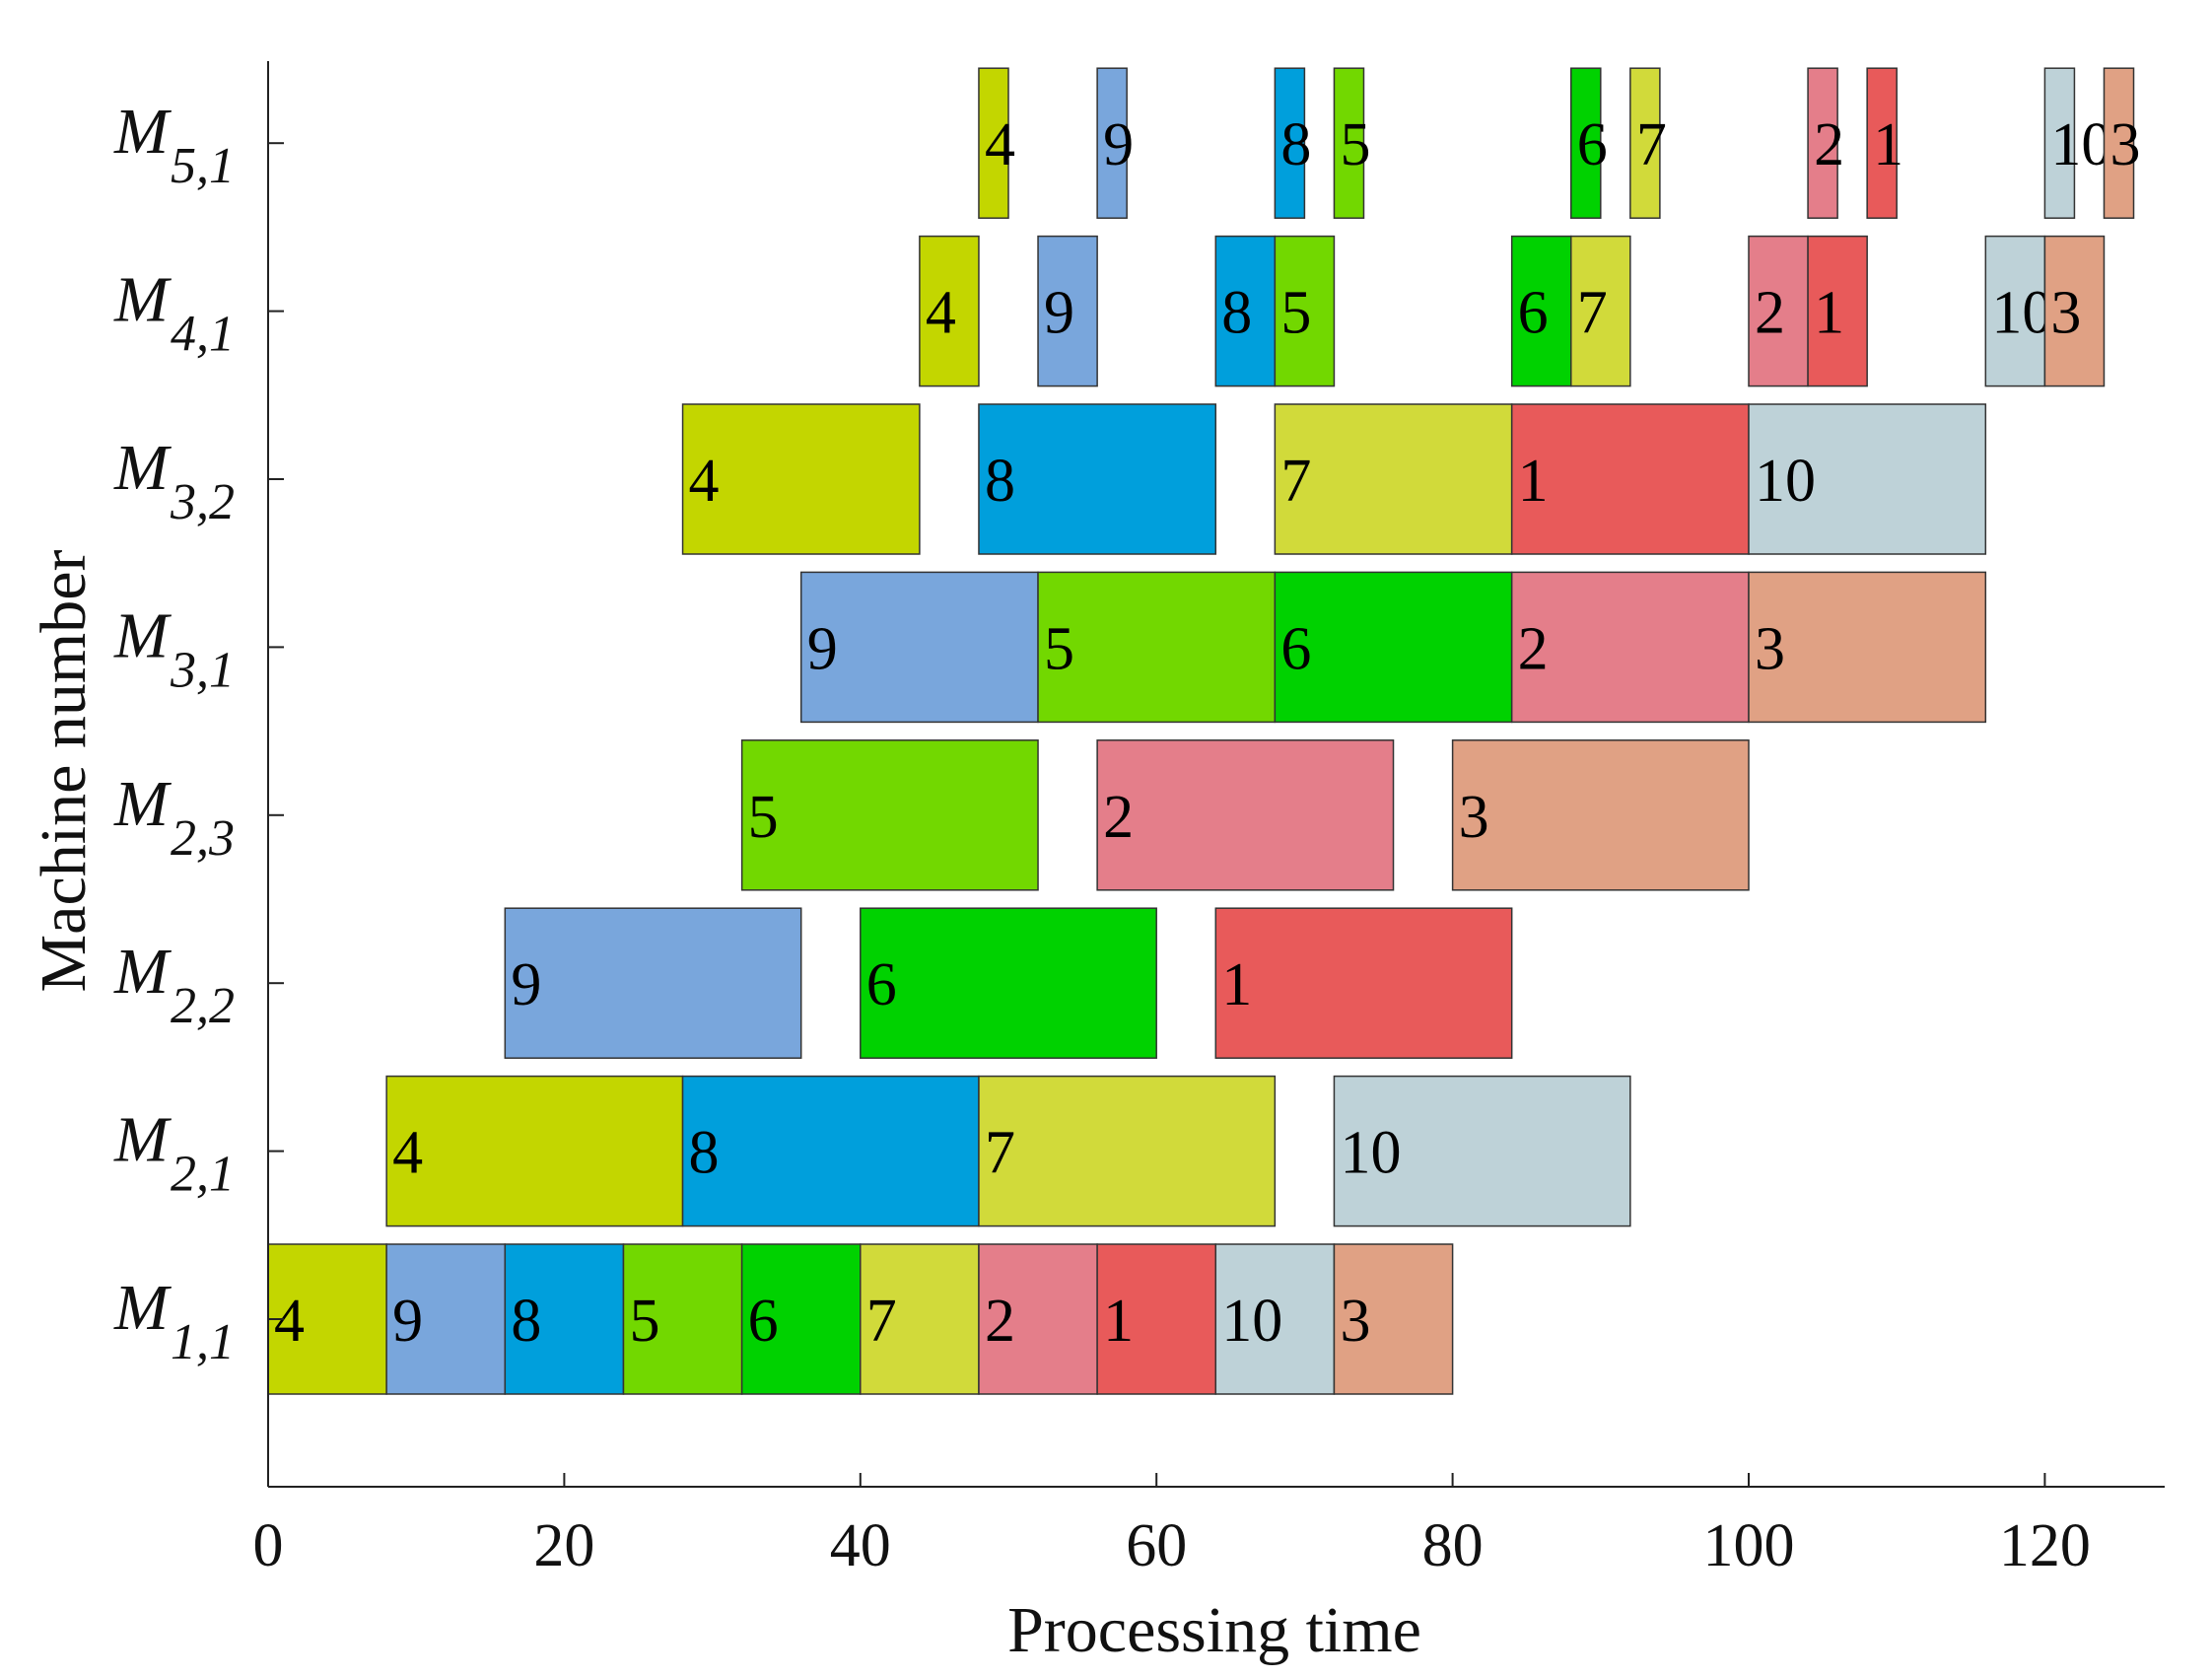  What do you see at coordinates (269, 1545) in the screenshot?
I see `x-tick-label: 0` at bounding box center [269, 1545].